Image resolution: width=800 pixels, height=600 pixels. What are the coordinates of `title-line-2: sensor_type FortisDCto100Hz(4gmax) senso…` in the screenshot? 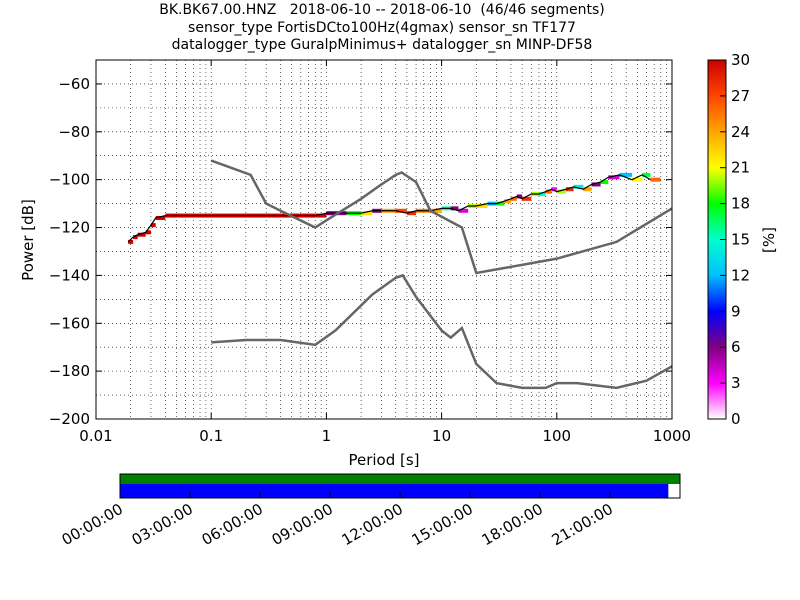 It's located at (382, 27).